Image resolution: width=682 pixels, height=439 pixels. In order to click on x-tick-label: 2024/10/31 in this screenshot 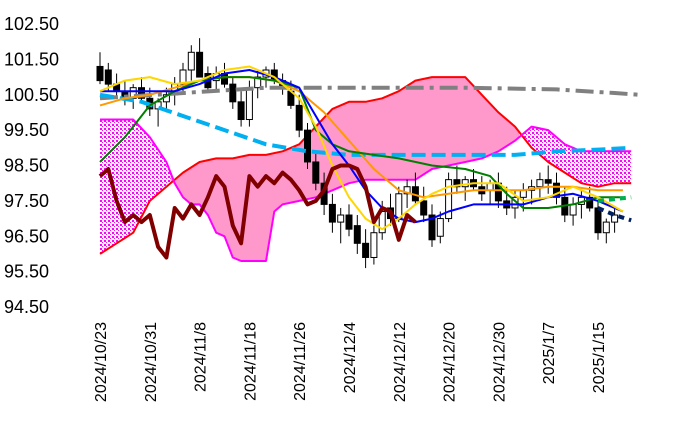, I will do `click(151, 362)`.